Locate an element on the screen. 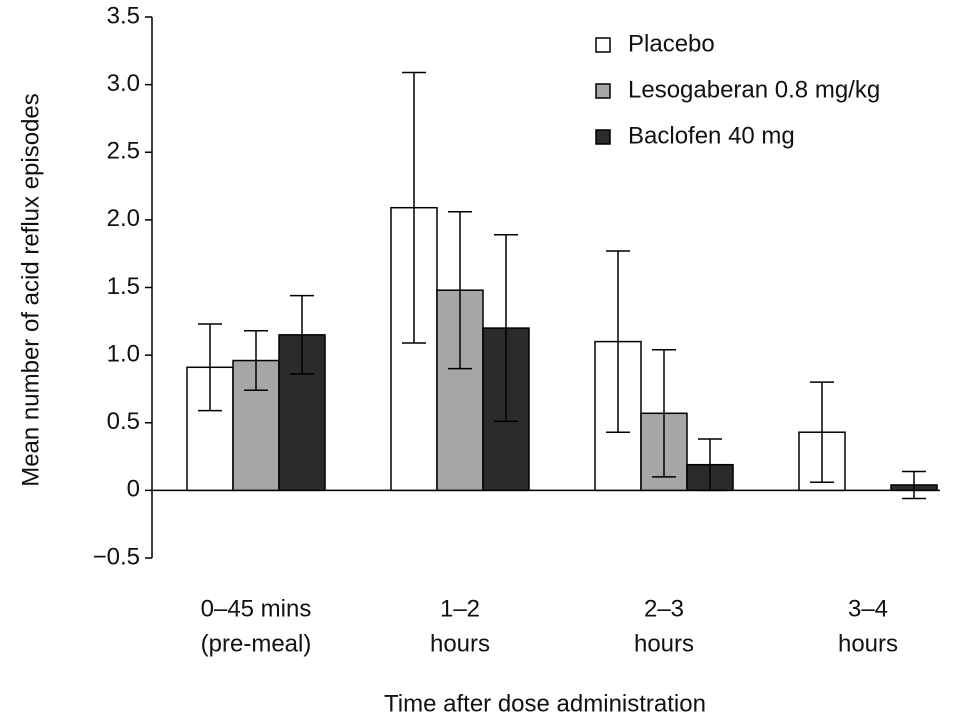 The image size is (953, 724). y-tick-label: 1.5 is located at coordinates (123, 286).